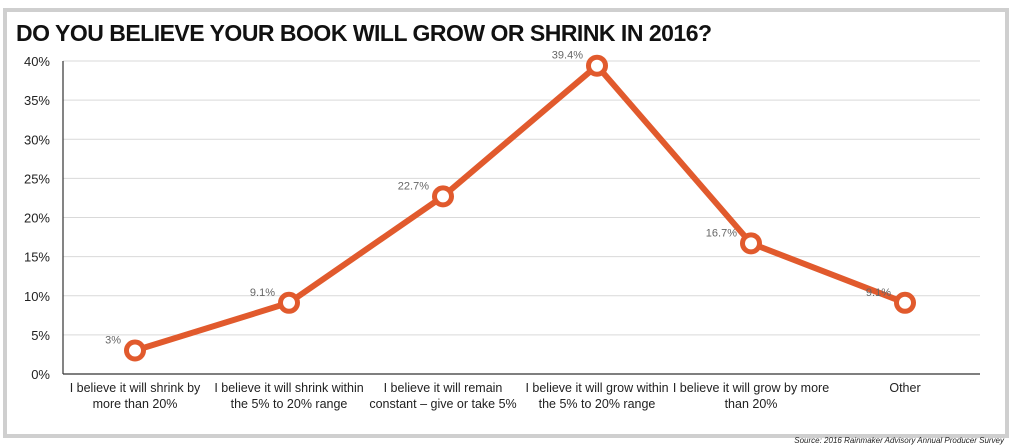 The width and height of the screenshot is (1012, 448). What do you see at coordinates (40, 374) in the screenshot?
I see `y-tick-label: 0%` at bounding box center [40, 374].